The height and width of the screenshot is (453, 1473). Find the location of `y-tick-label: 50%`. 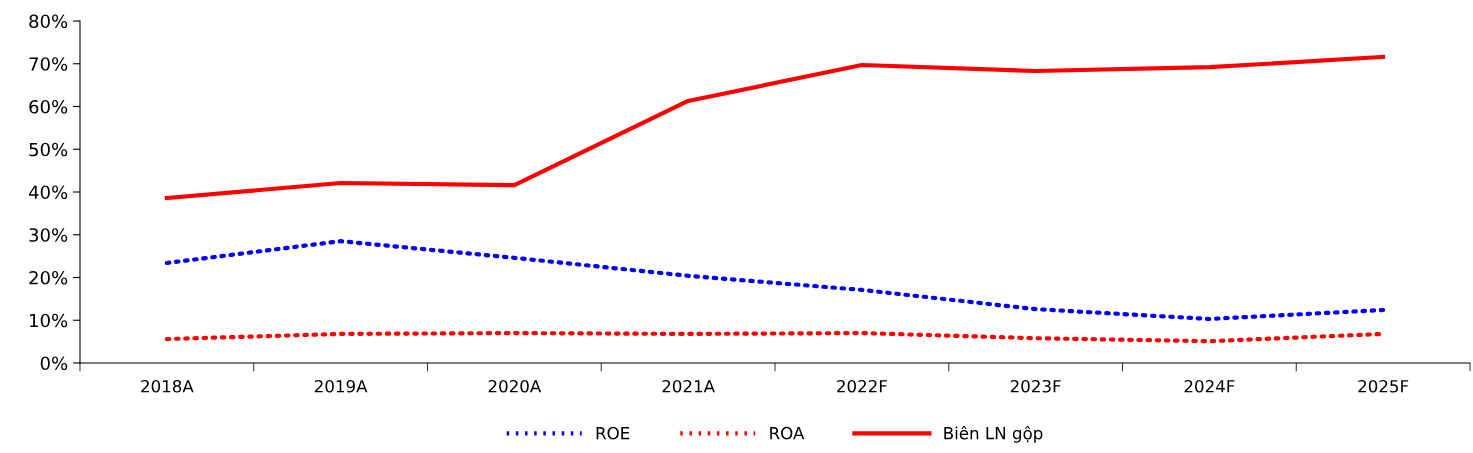

y-tick-label: 50% is located at coordinates (48, 149).